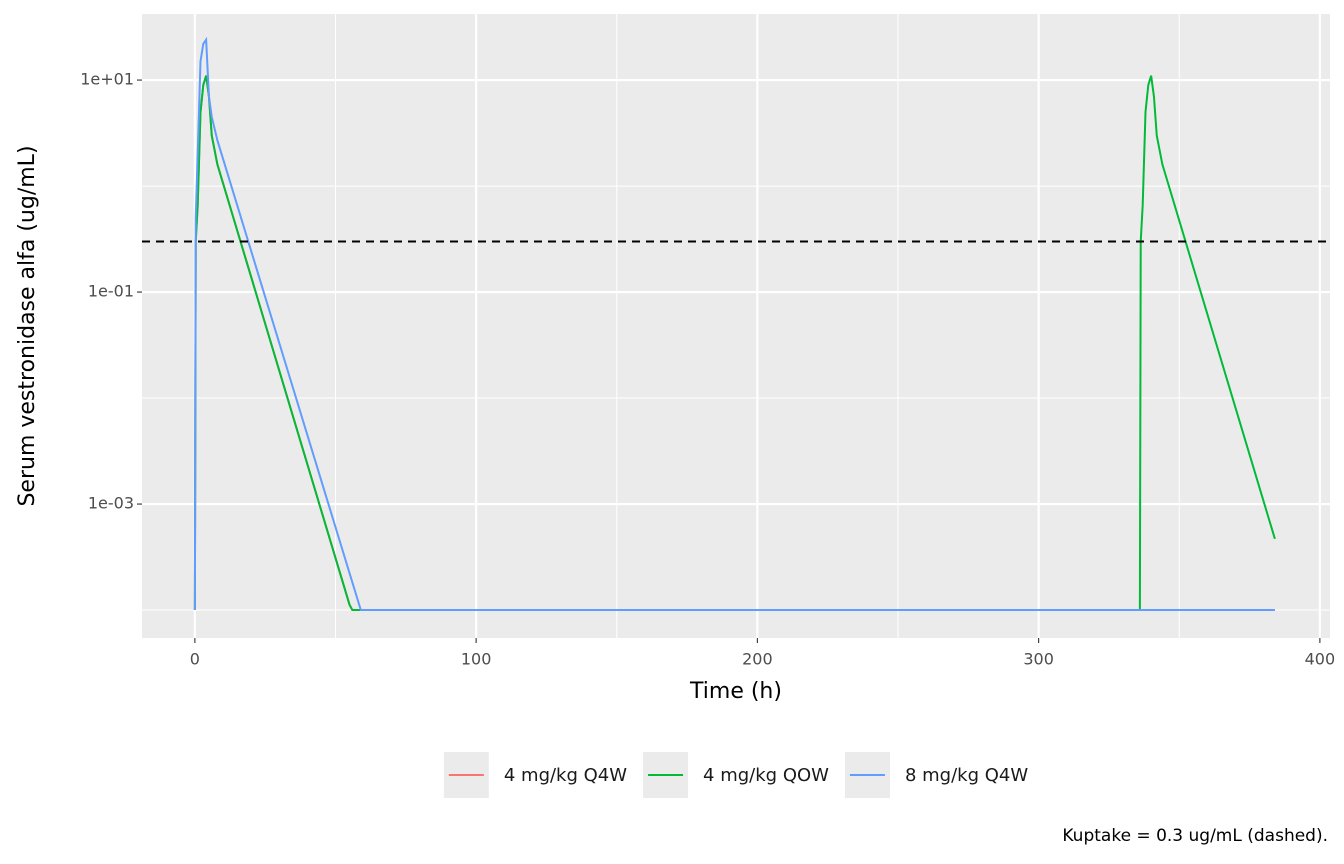 This screenshot has width=1344, height=864. I want to click on legend-item: 4 mg/kg Q4W, so click(535, 775).